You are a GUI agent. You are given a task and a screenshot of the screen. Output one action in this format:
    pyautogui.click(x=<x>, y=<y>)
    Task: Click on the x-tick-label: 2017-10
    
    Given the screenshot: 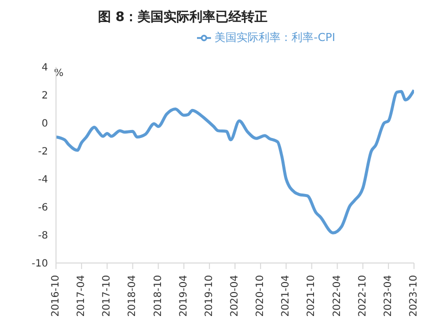 What is the action you would take?
    pyautogui.click(x=107, y=296)
    